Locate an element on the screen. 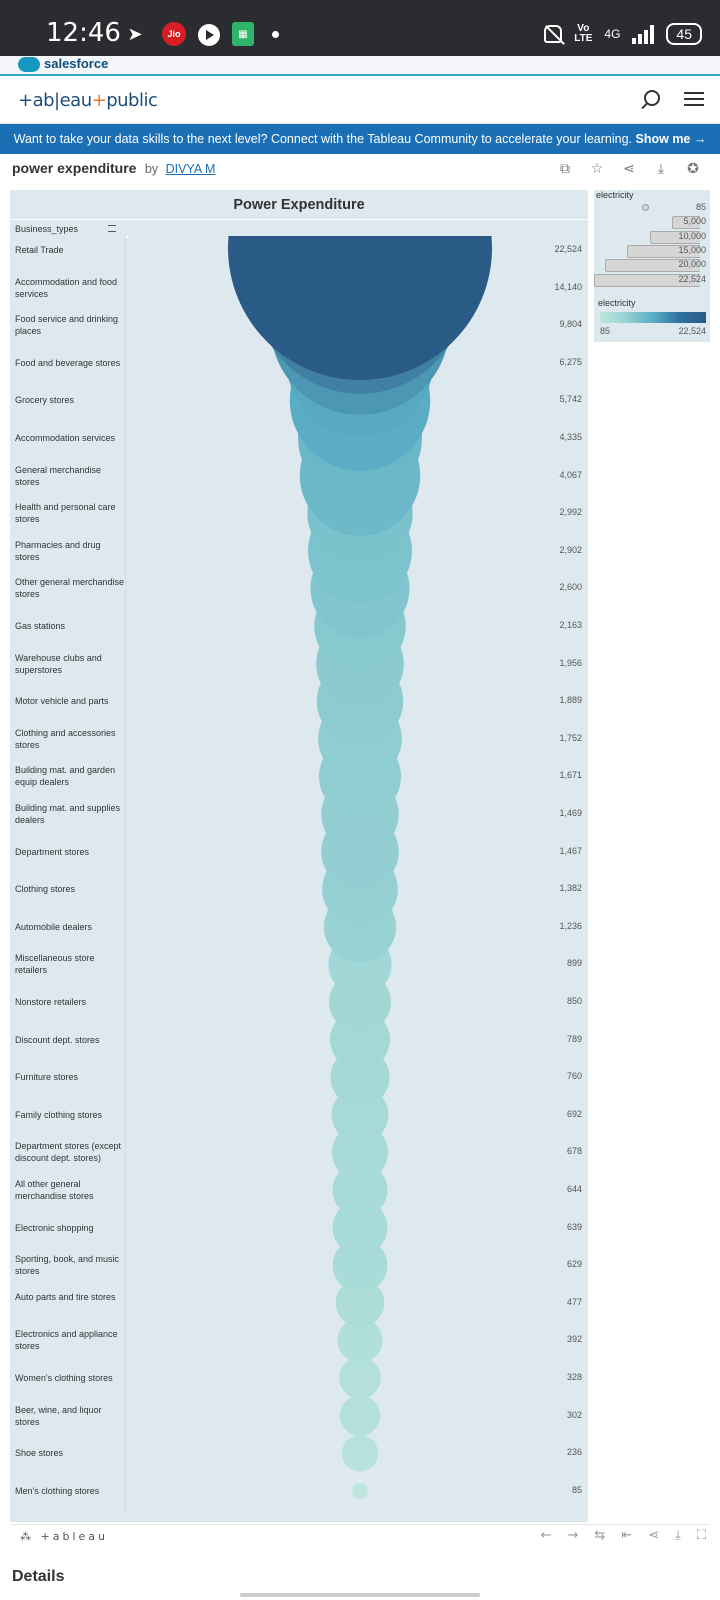 This screenshot has height=1600, width=720. redo-icon: → is located at coordinates (573, 1535).